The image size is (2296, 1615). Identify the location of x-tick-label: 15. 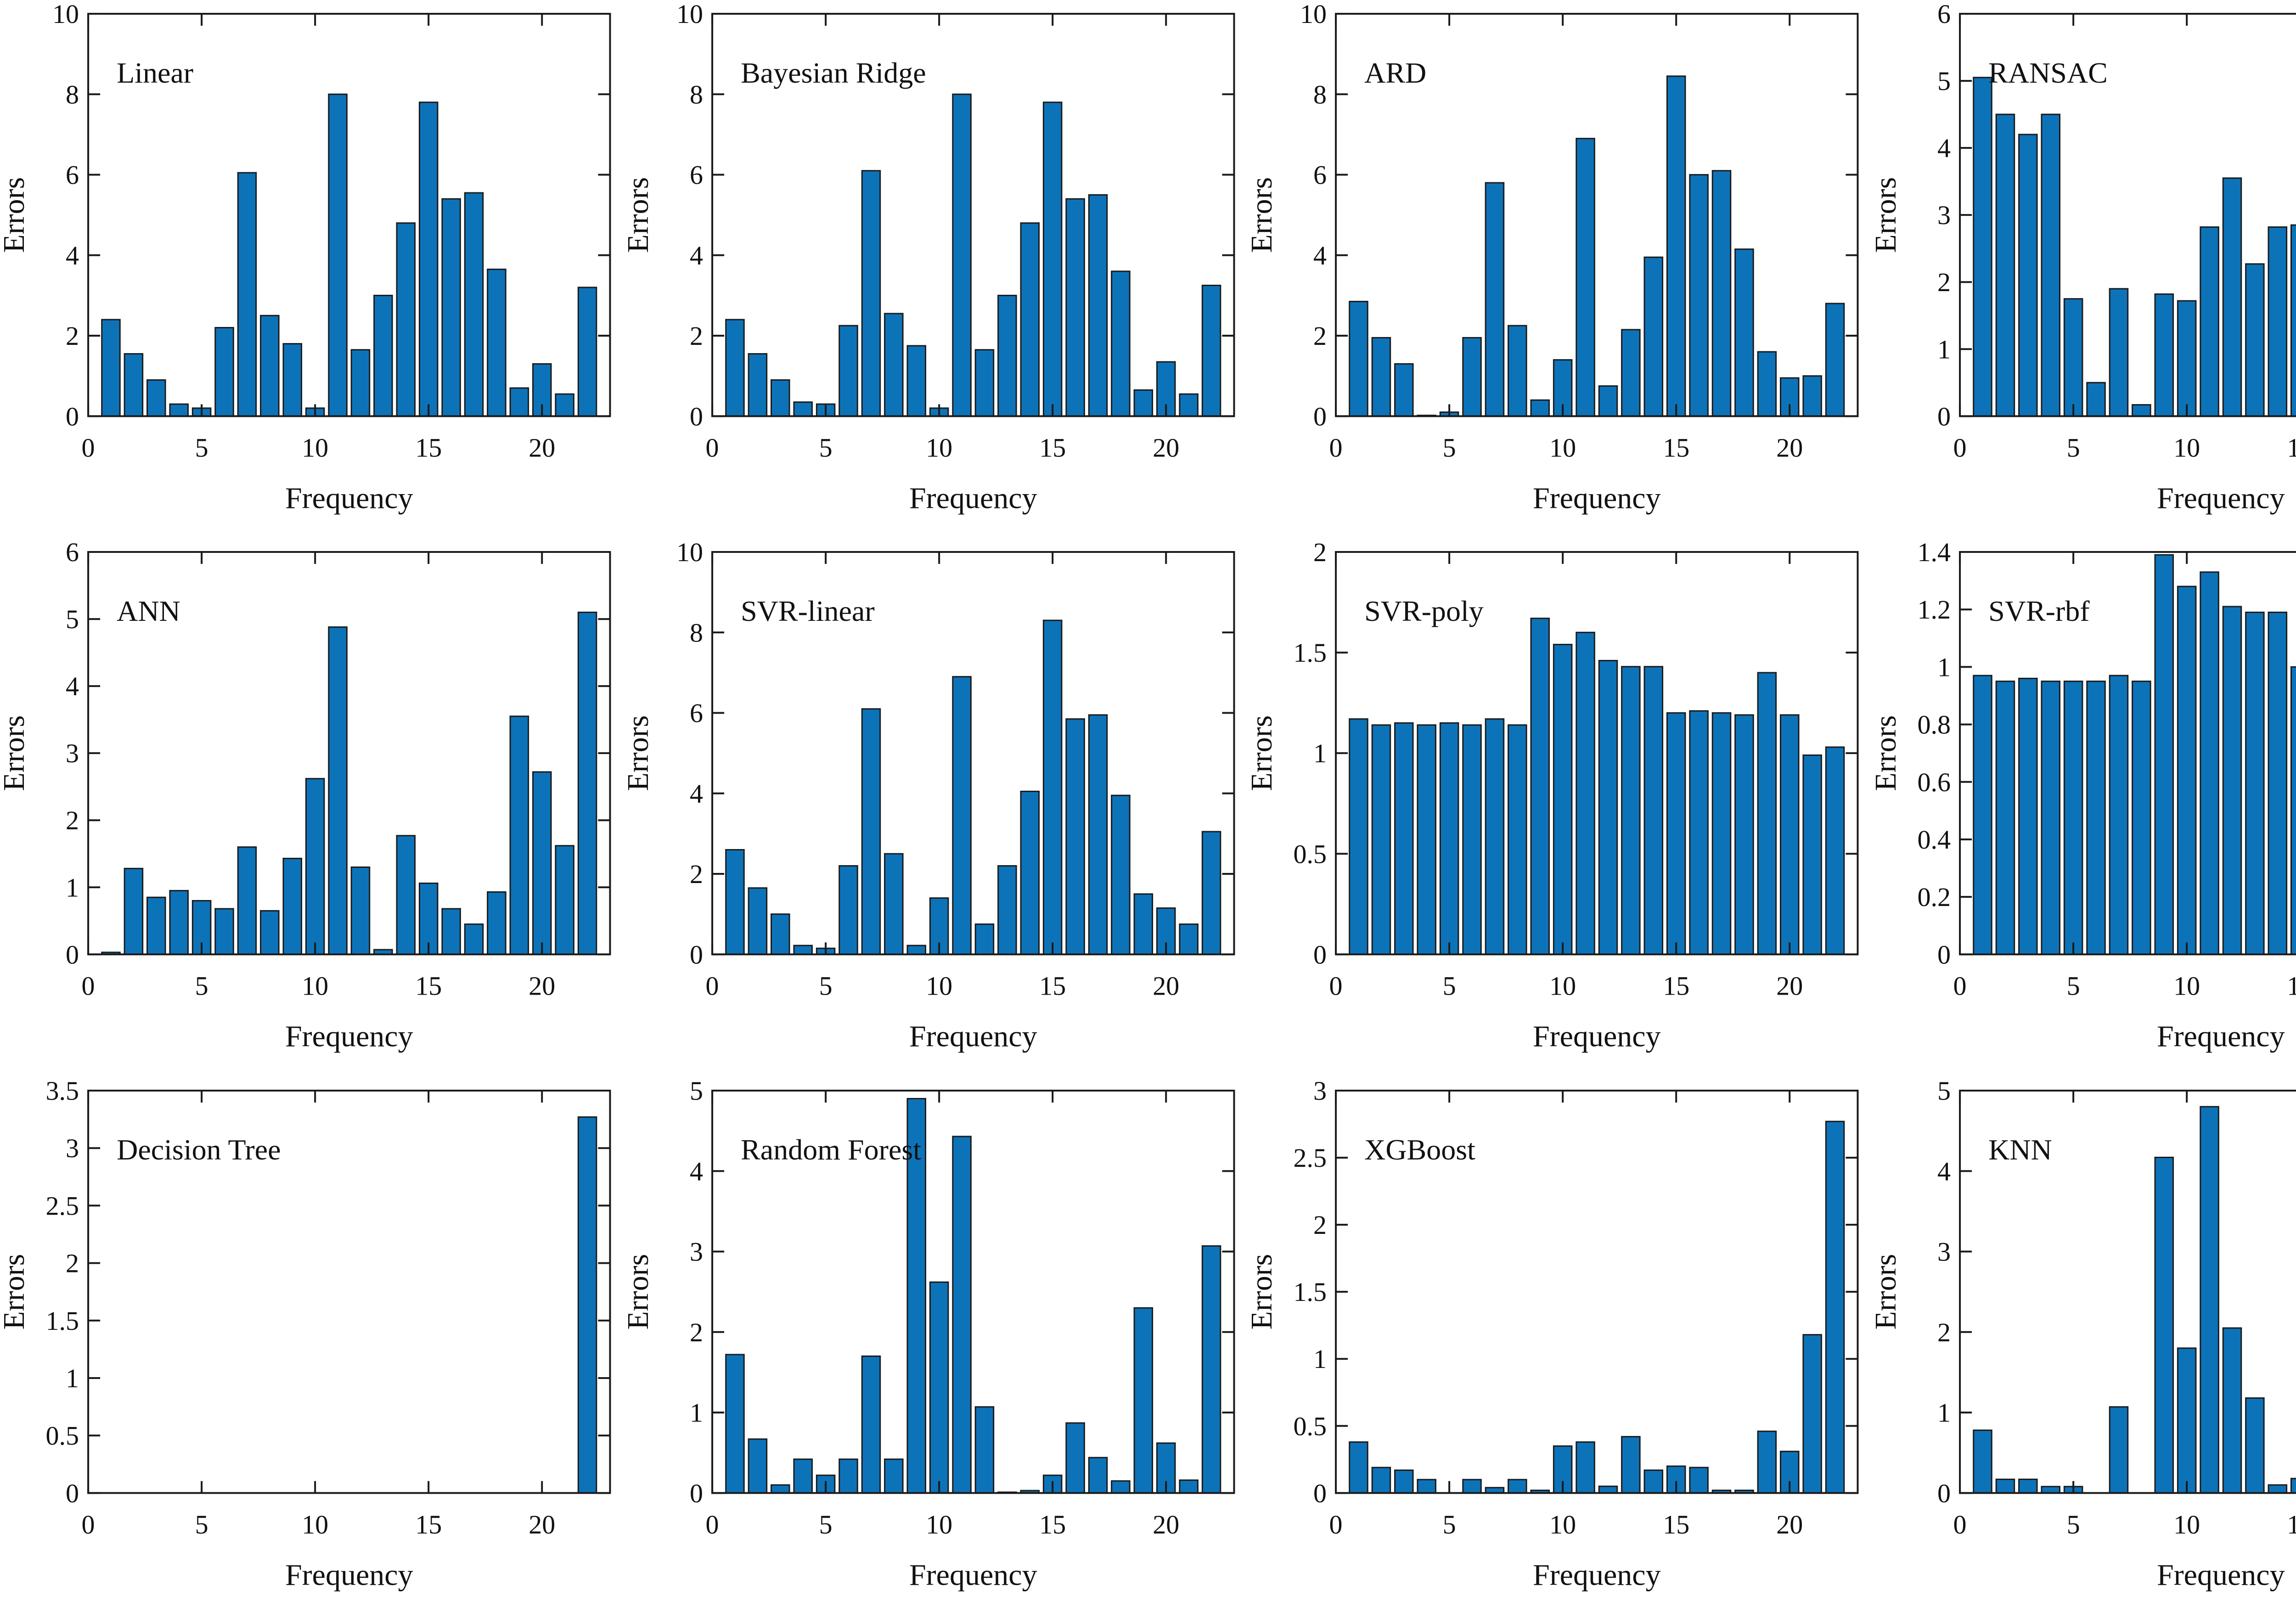
(428, 986).